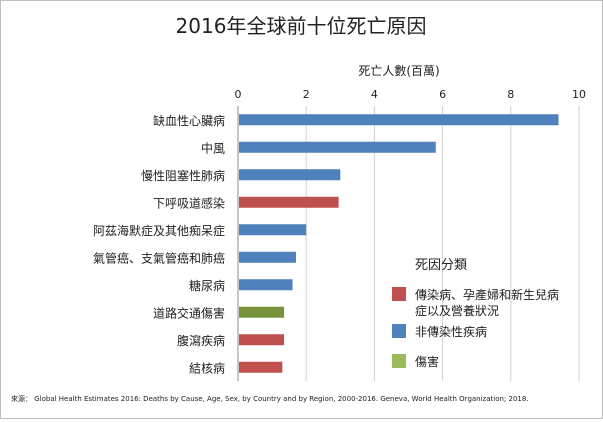 The image size is (603, 422). What do you see at coordinates (487, 294) in the screenshot?
I see `legend-label: 傳染病、孕產婦和新生兒病` at bounding box center [487, 294].